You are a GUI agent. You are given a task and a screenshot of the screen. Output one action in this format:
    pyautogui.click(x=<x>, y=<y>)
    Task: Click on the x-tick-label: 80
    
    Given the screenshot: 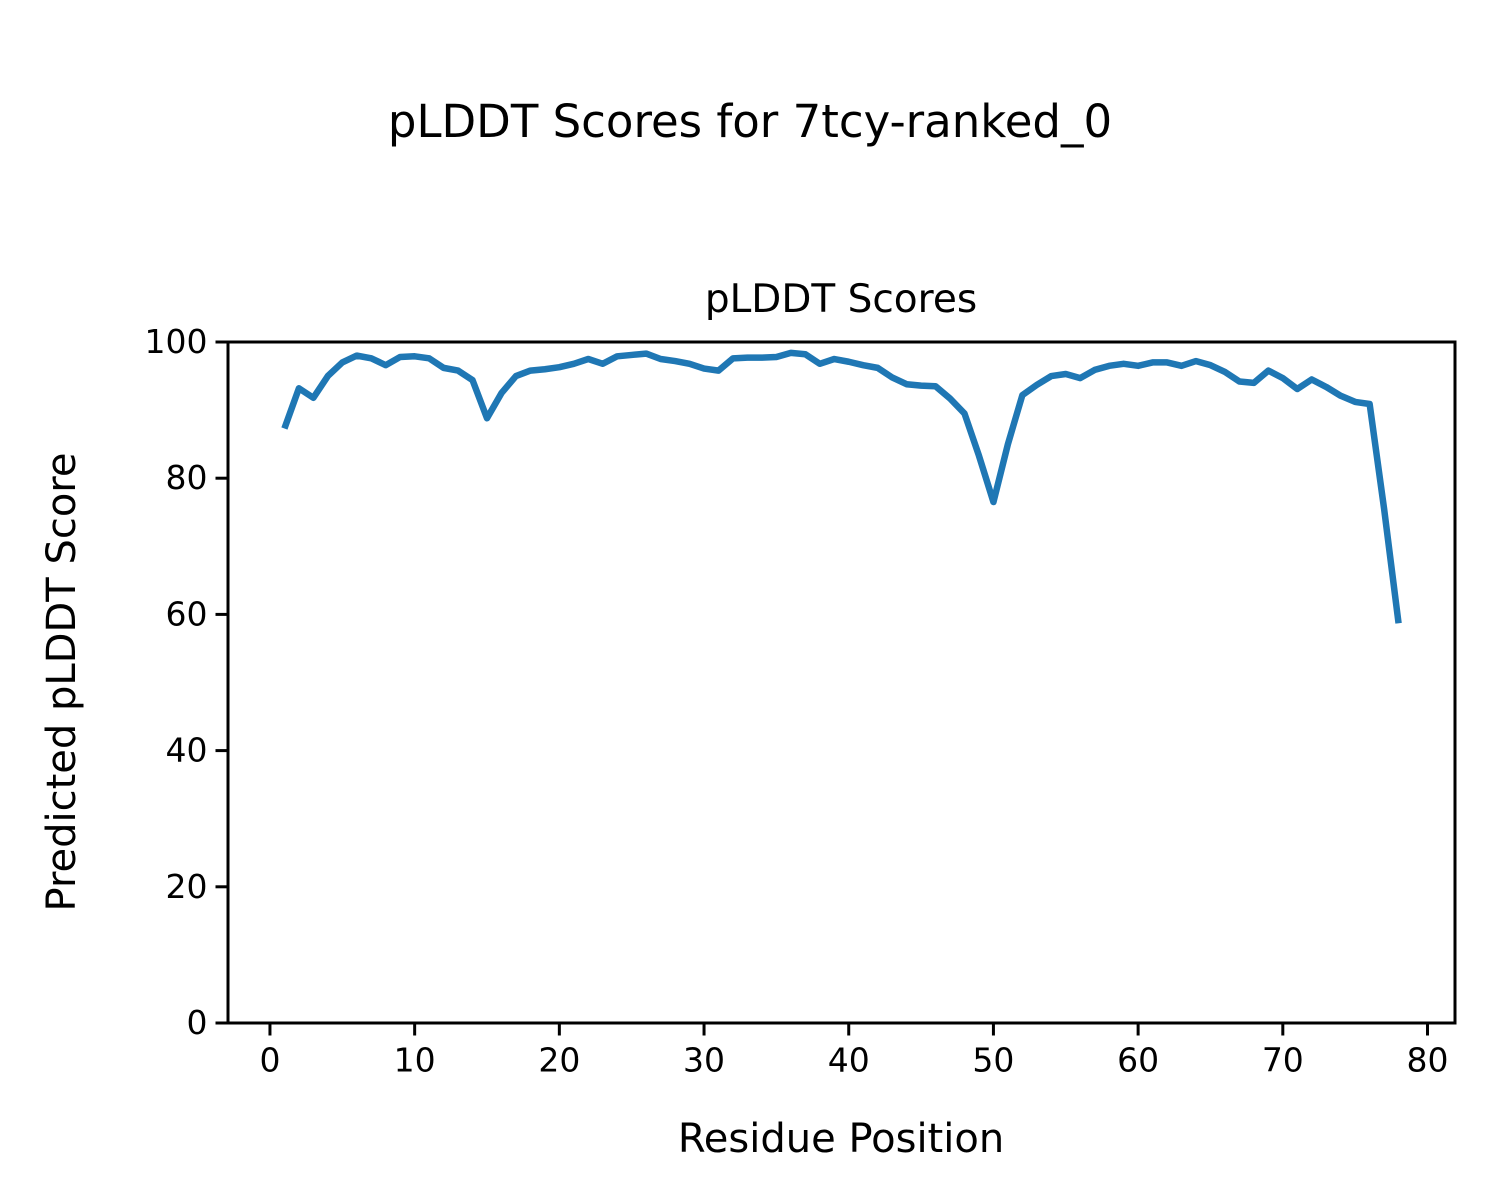 What is the action you would take?
    pyautogui.click(x=1428, y=1060)
    